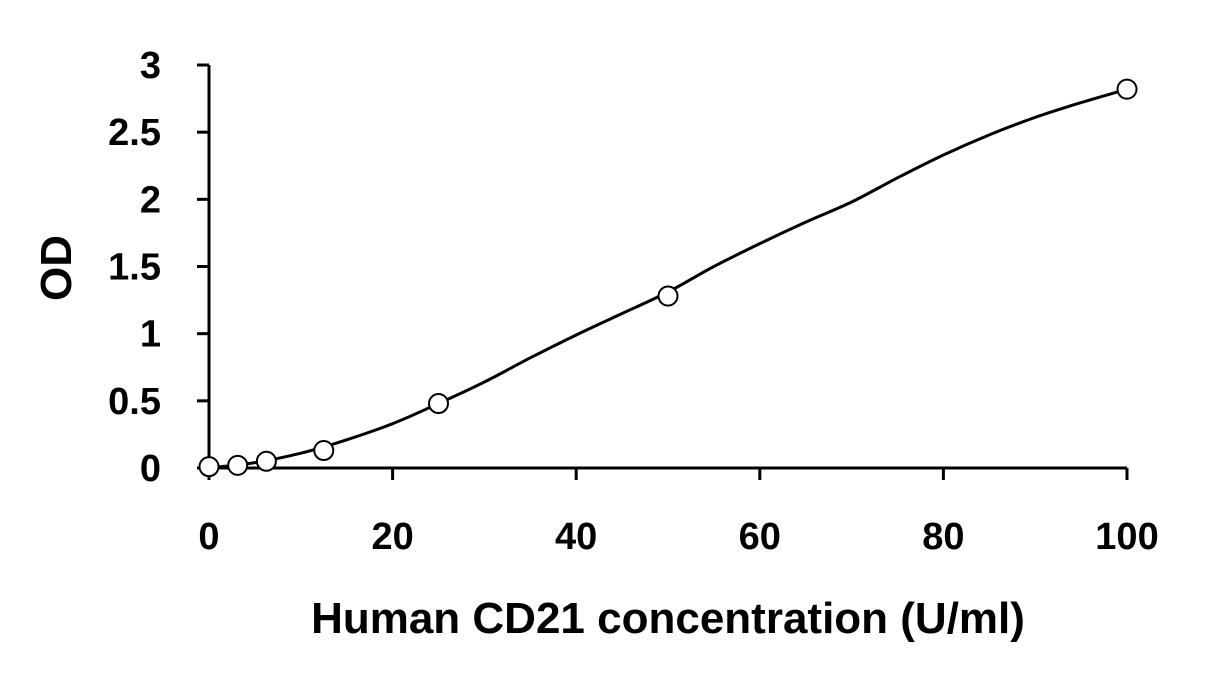 This screenshot has height=681, width=1208. I want to click on x-axis-title: Human CD21 concentration (U/ml), so click(668, 618).